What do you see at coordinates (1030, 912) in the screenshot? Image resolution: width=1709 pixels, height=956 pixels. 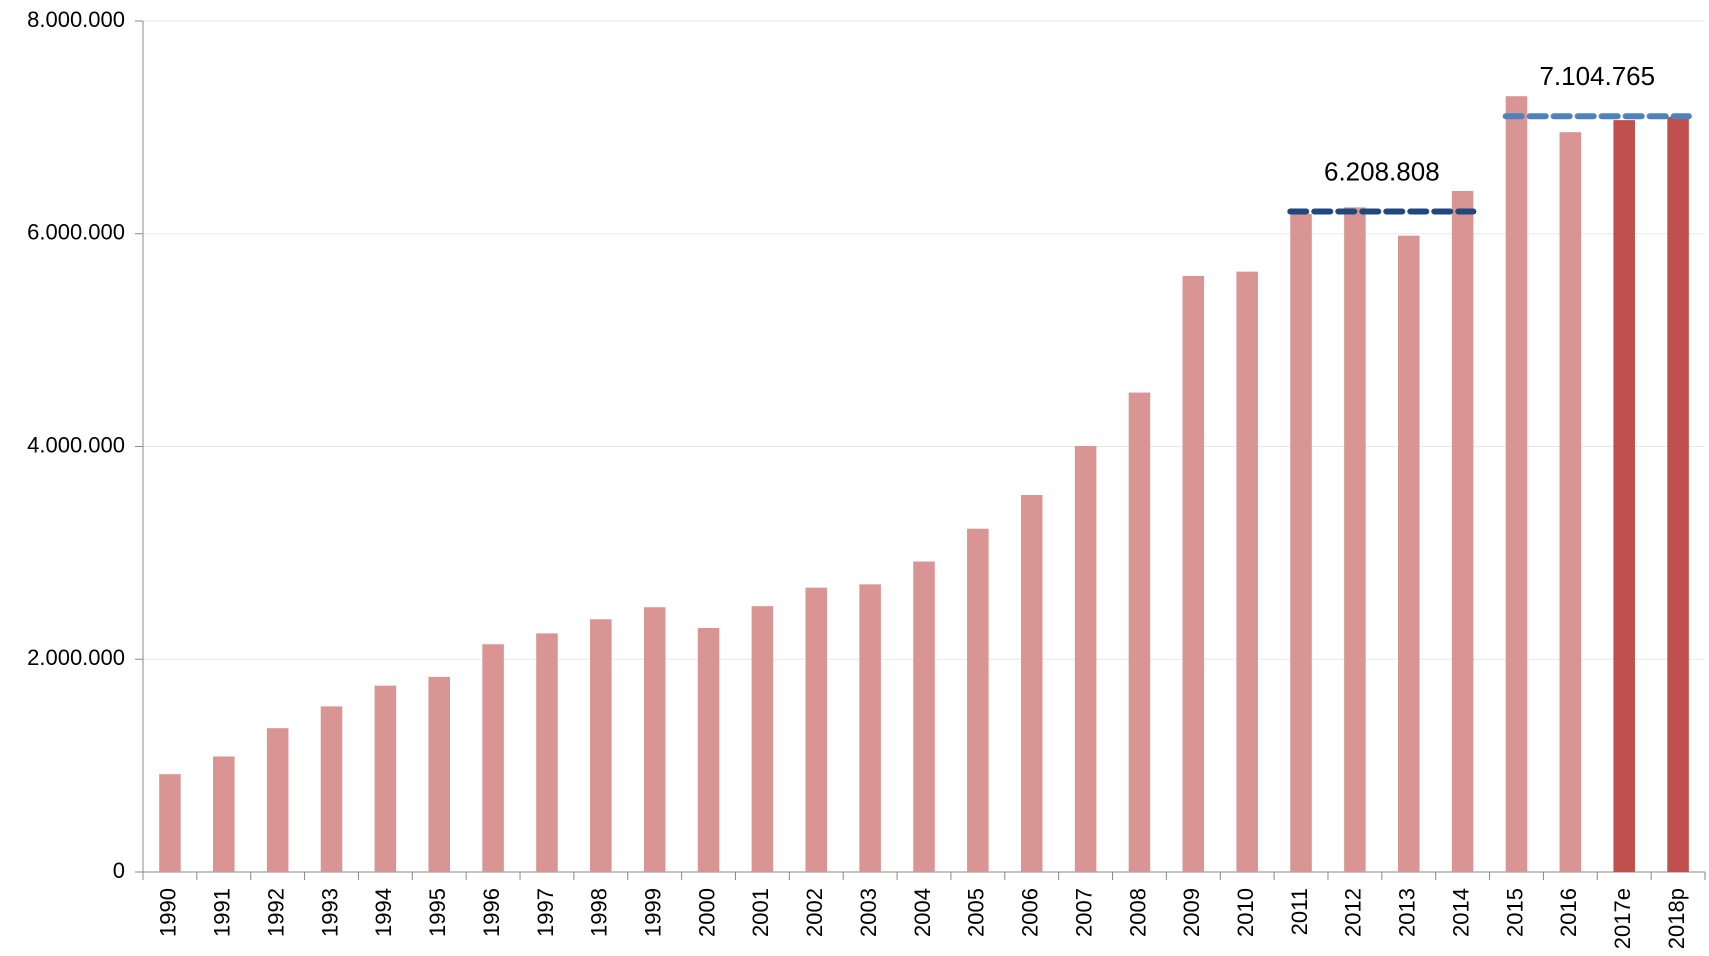 I see `x-tick-label: 2006` at bounding box center [1030, 912].